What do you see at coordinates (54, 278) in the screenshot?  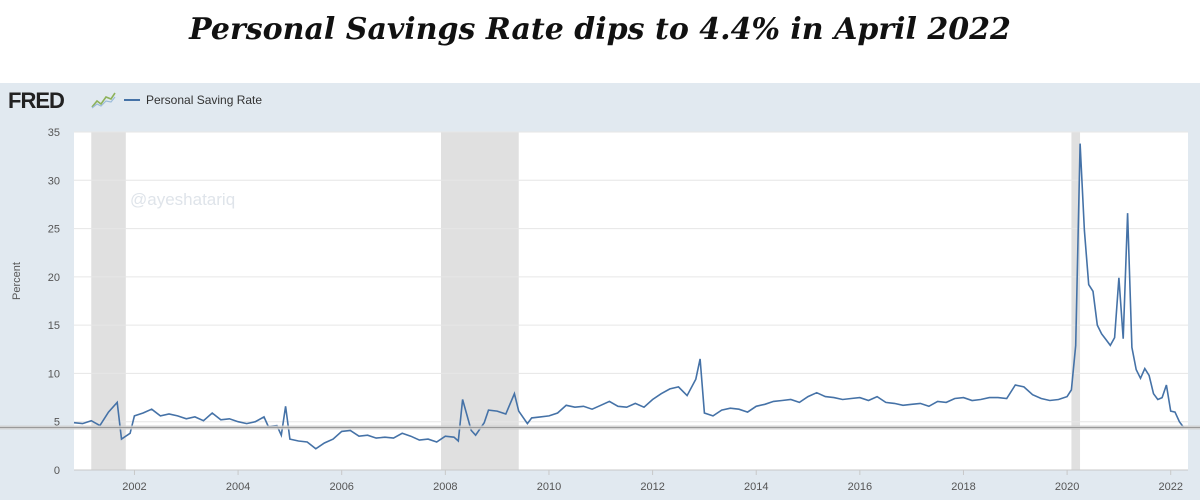 I see `y-tick-label-20: 20` at bounding box center [54, 278].